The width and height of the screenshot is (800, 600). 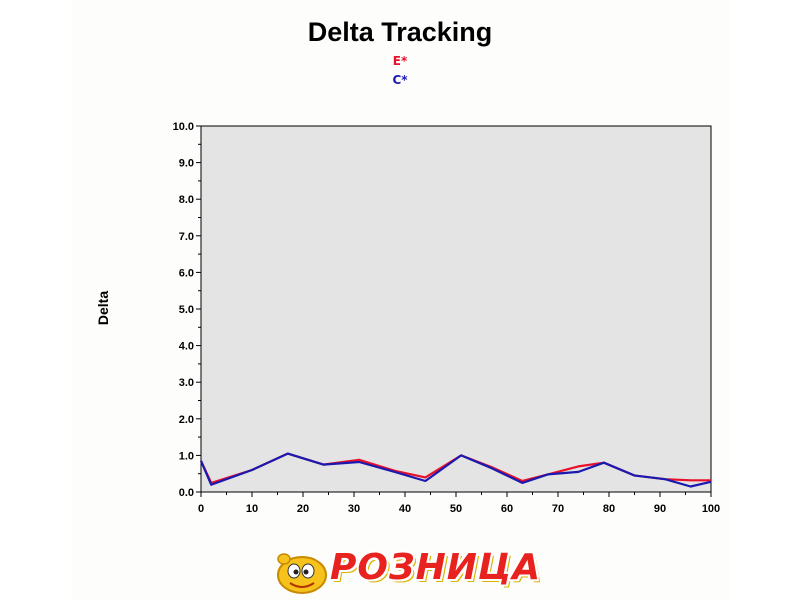 What do you see at coordinates (303, 509) in the screenshot?
I see `x-tick-label: 20` at bounding box center [303, 509].